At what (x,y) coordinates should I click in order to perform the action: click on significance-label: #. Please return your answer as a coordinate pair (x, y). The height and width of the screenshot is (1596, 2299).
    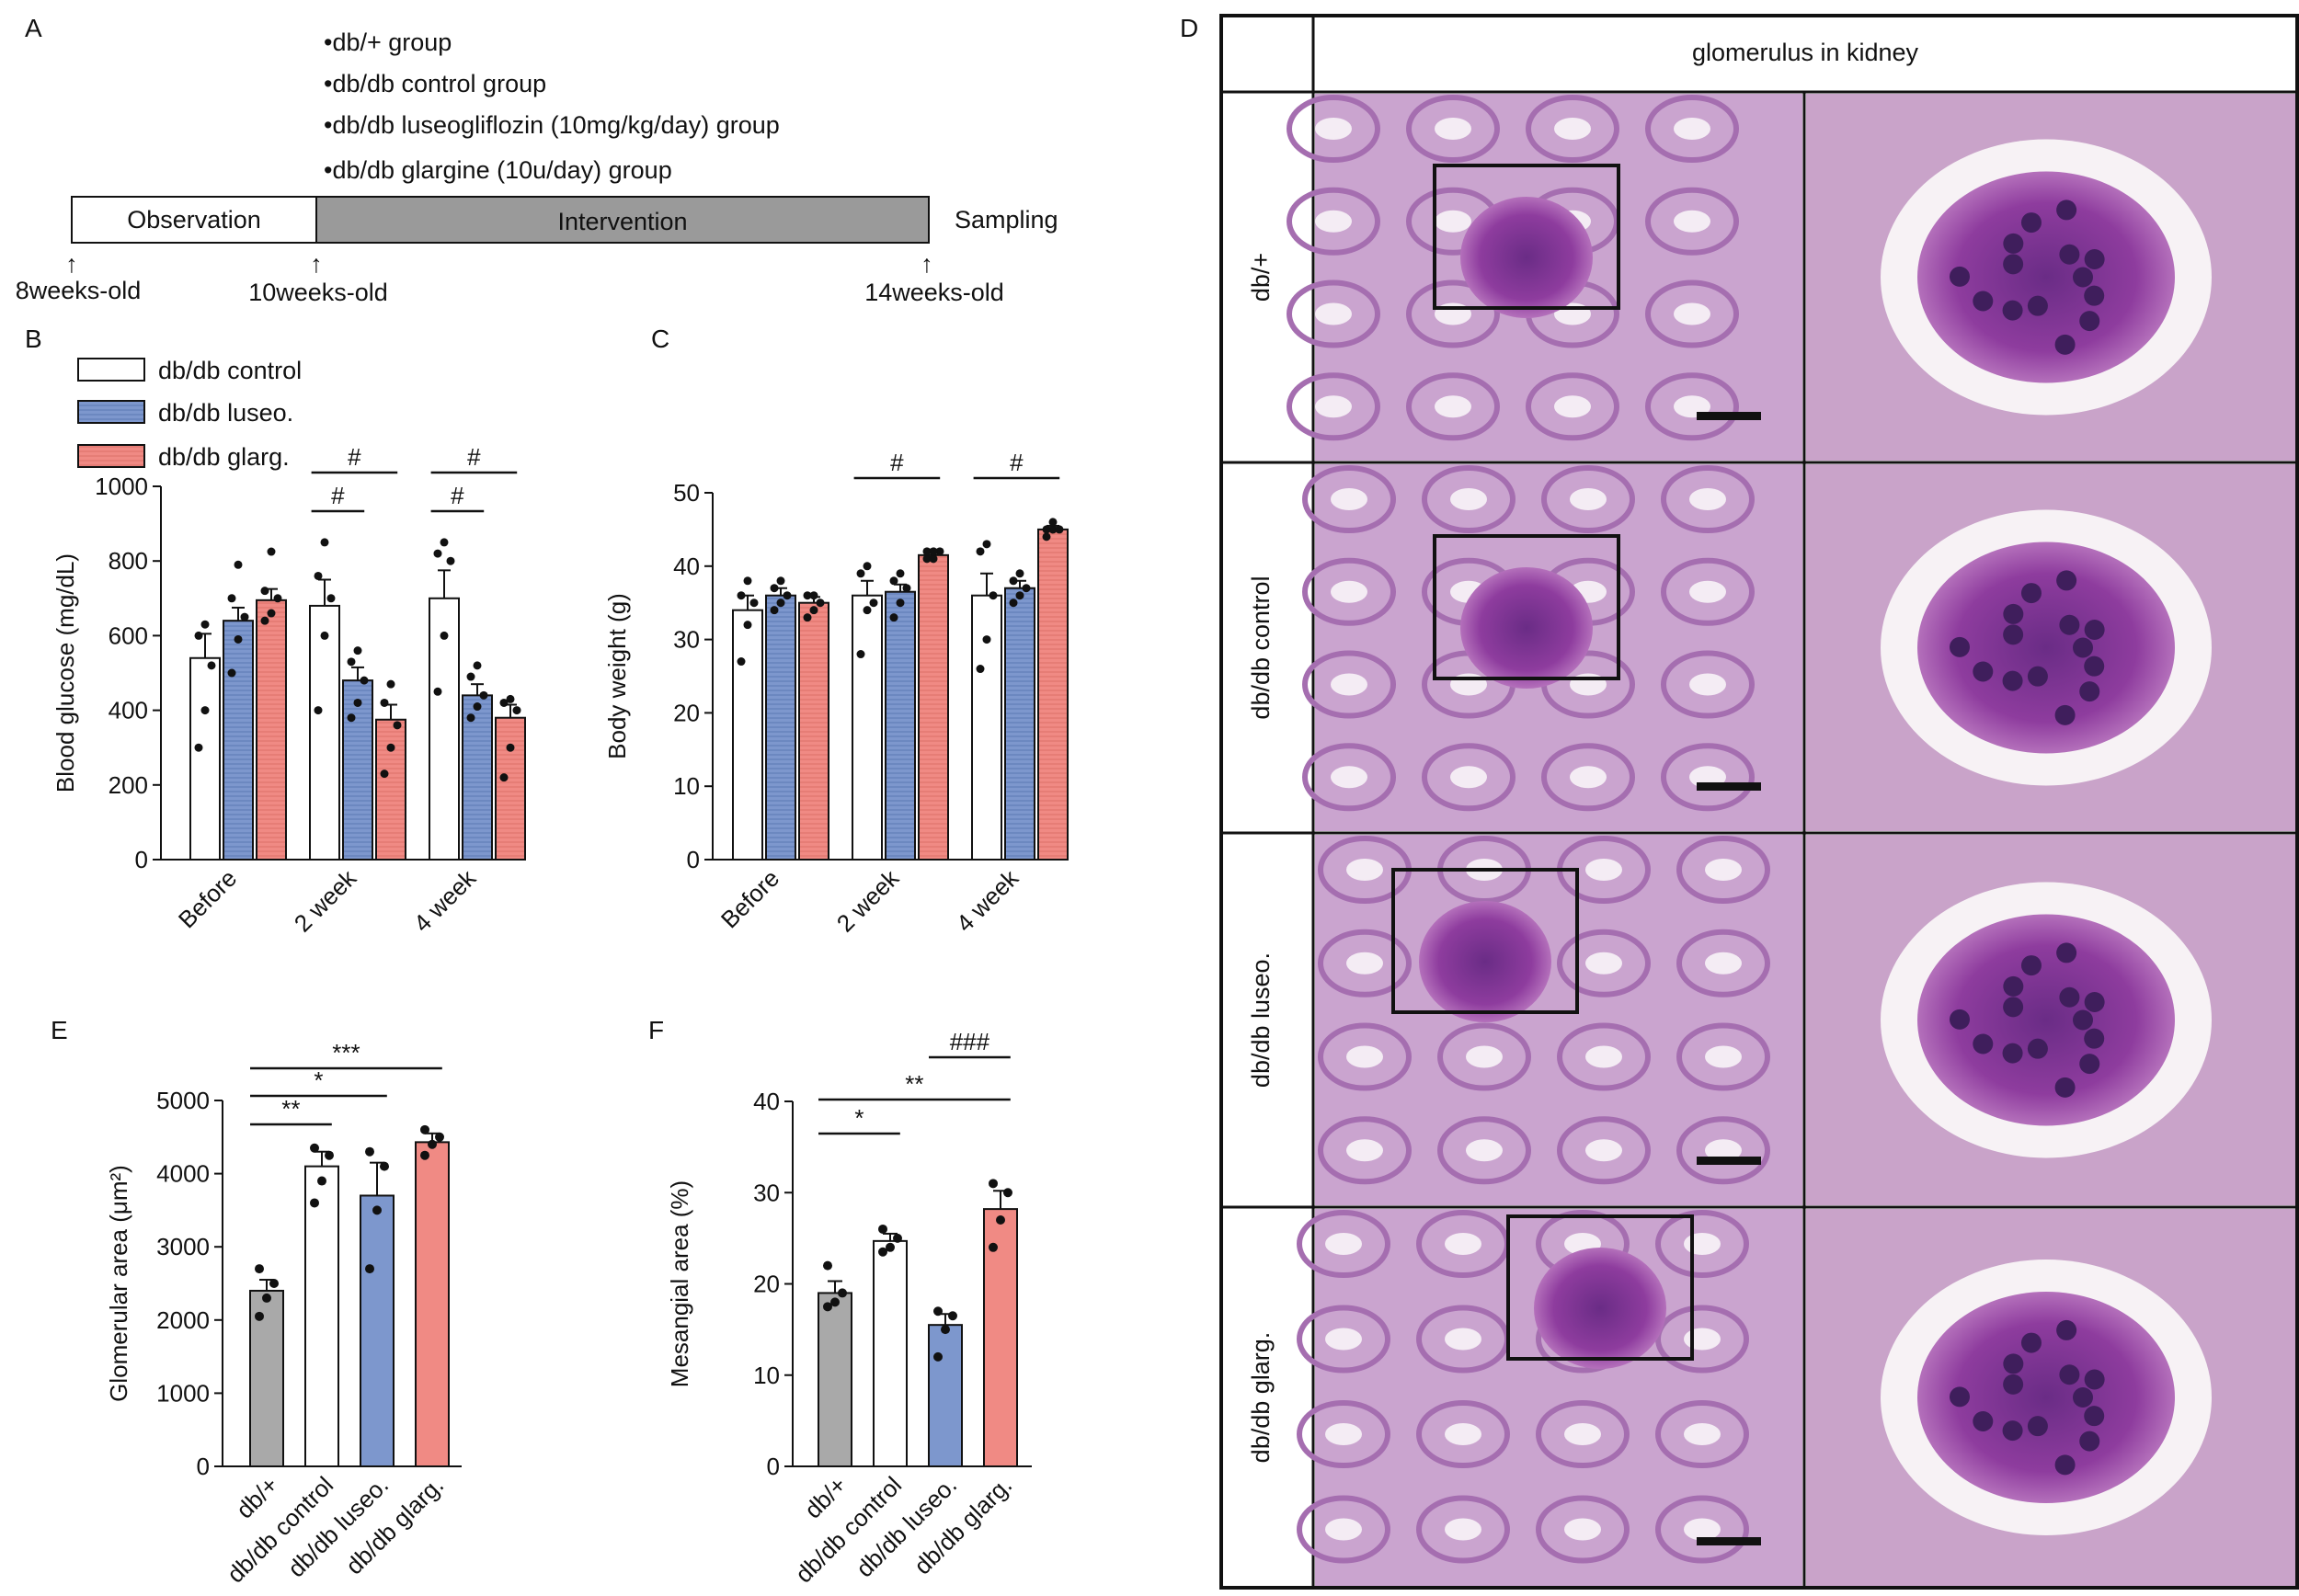
    Looking at the image, I should click on (338, 496).